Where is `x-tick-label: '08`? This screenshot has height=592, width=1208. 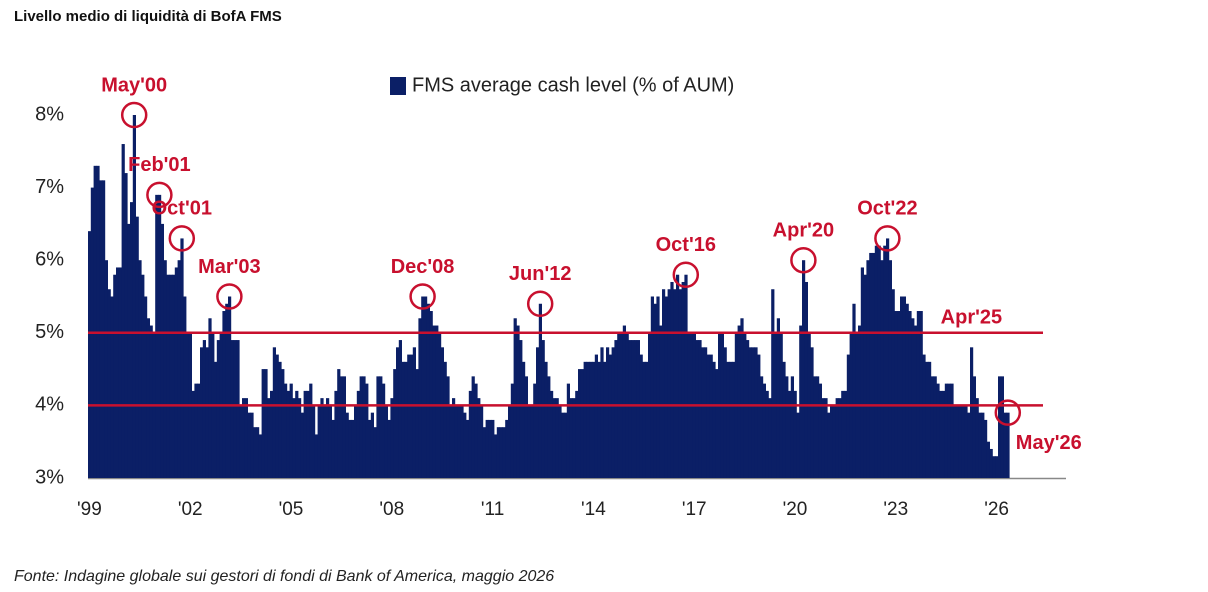 x-tick-label: '08 is located at coordinates (391, 509).